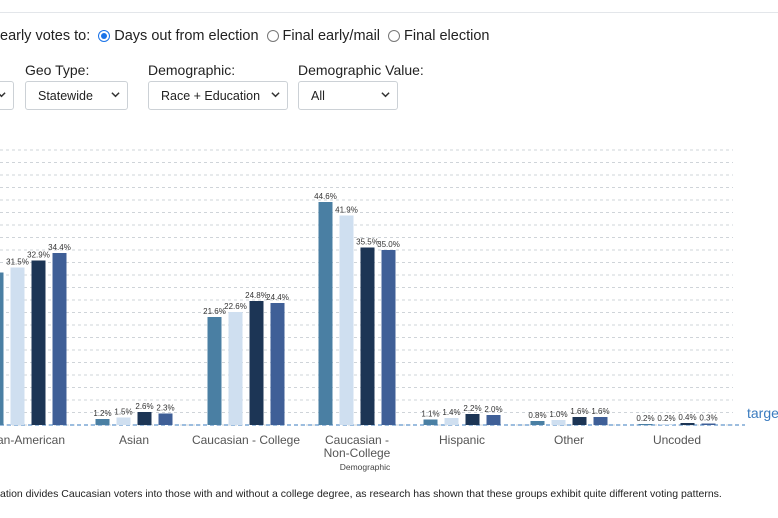 The image size is (778, 518). Describe the element at coordinates (389, 12) in the screenshot. I see `top-divider` at that location.